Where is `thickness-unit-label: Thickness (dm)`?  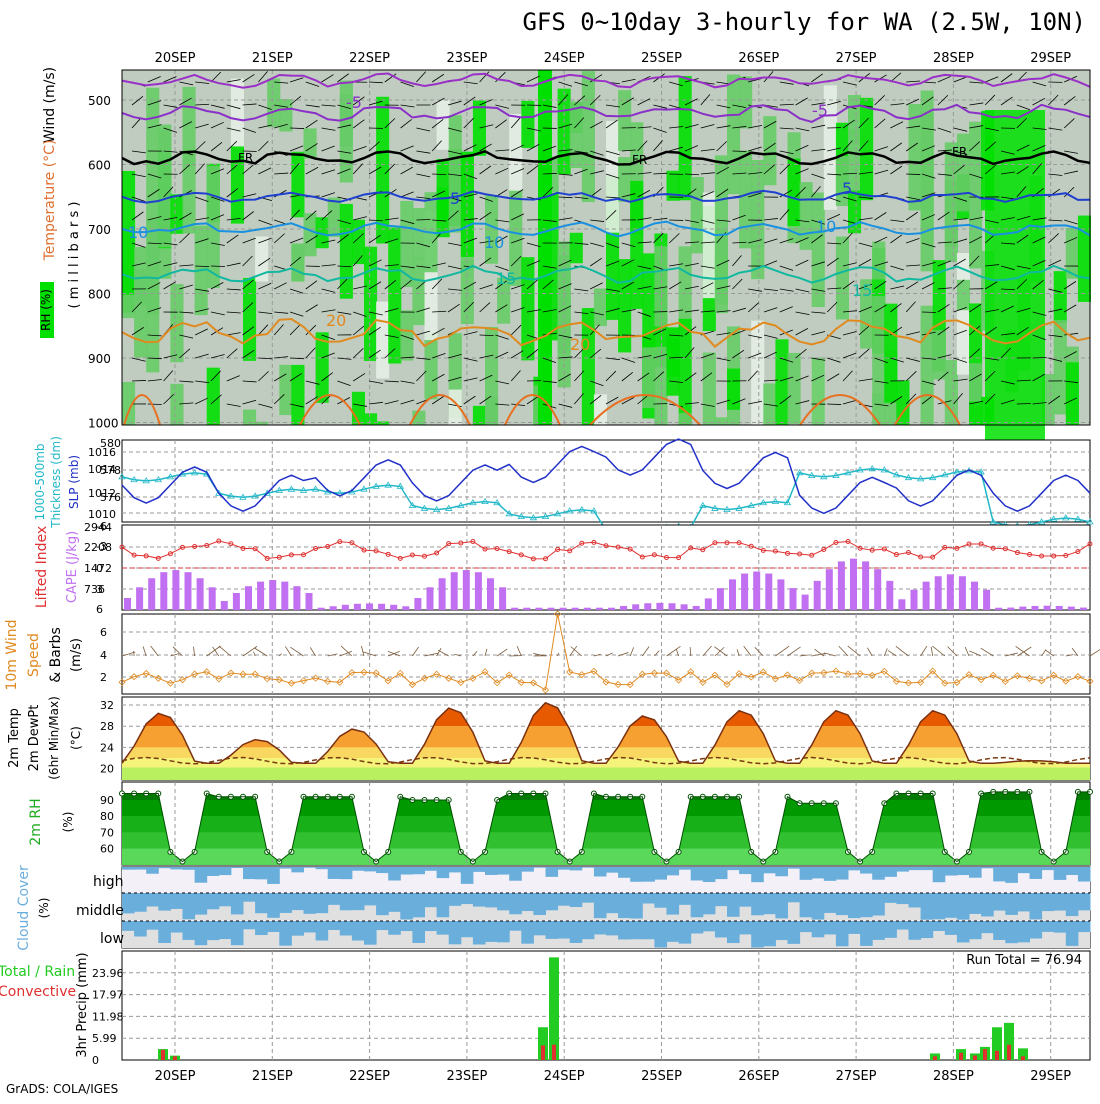
thickness-unit-label: Thickness (dm) is located at coordinates (56, 482).